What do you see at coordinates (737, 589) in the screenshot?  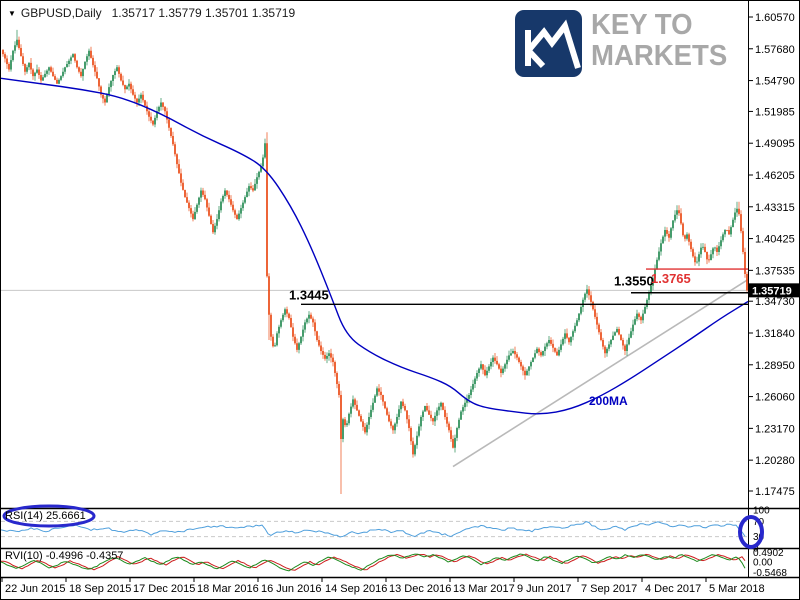 I see `date-axis-label: 5 Mar 2018` at bounding box center [737, 589].